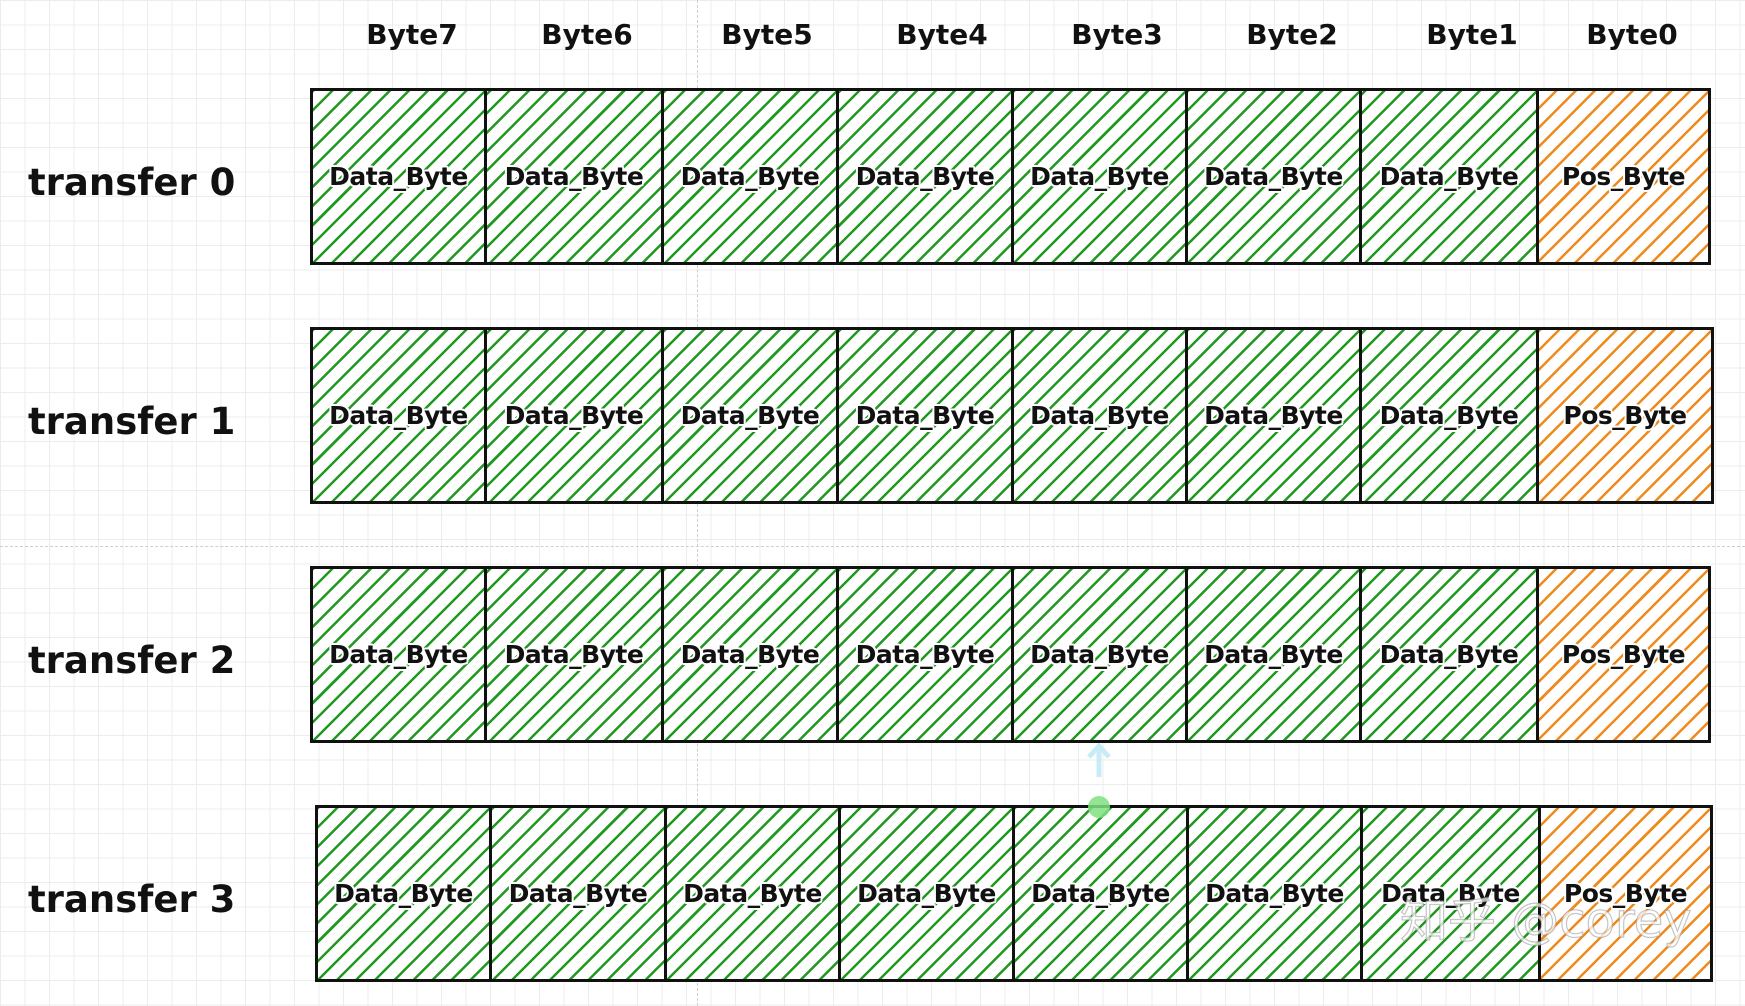  What do you see at coordinates (132, 660) in the screenshot?
I see `row-label-transfer-2: transfer 2` at bounding box center [132, 660].